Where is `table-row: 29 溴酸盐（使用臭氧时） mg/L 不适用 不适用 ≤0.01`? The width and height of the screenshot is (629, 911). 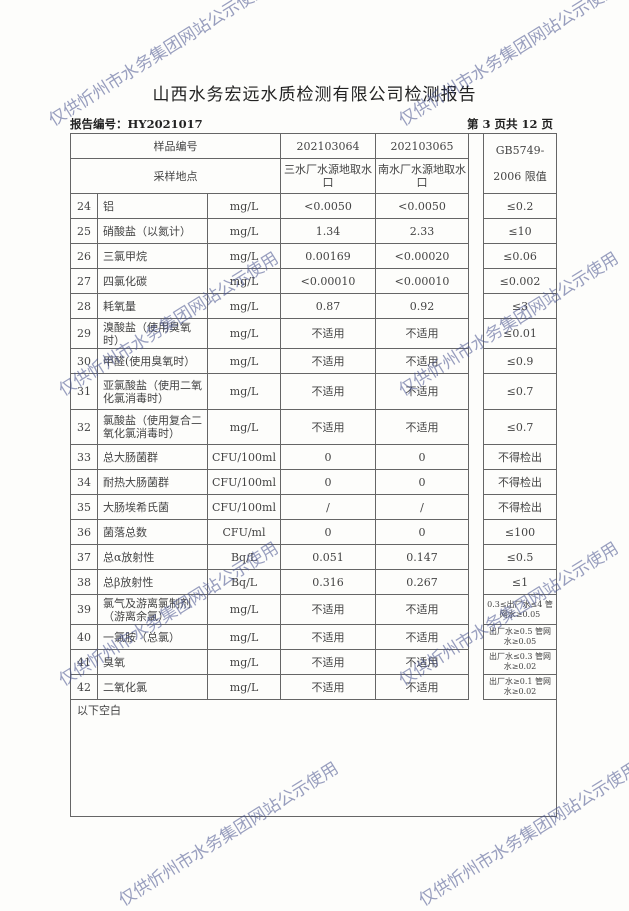 table-row: 29 溴酸盐（使用臭氧时） mg/L 不适用 不适用 ≤0.01 is located at coordinates (314, 333).